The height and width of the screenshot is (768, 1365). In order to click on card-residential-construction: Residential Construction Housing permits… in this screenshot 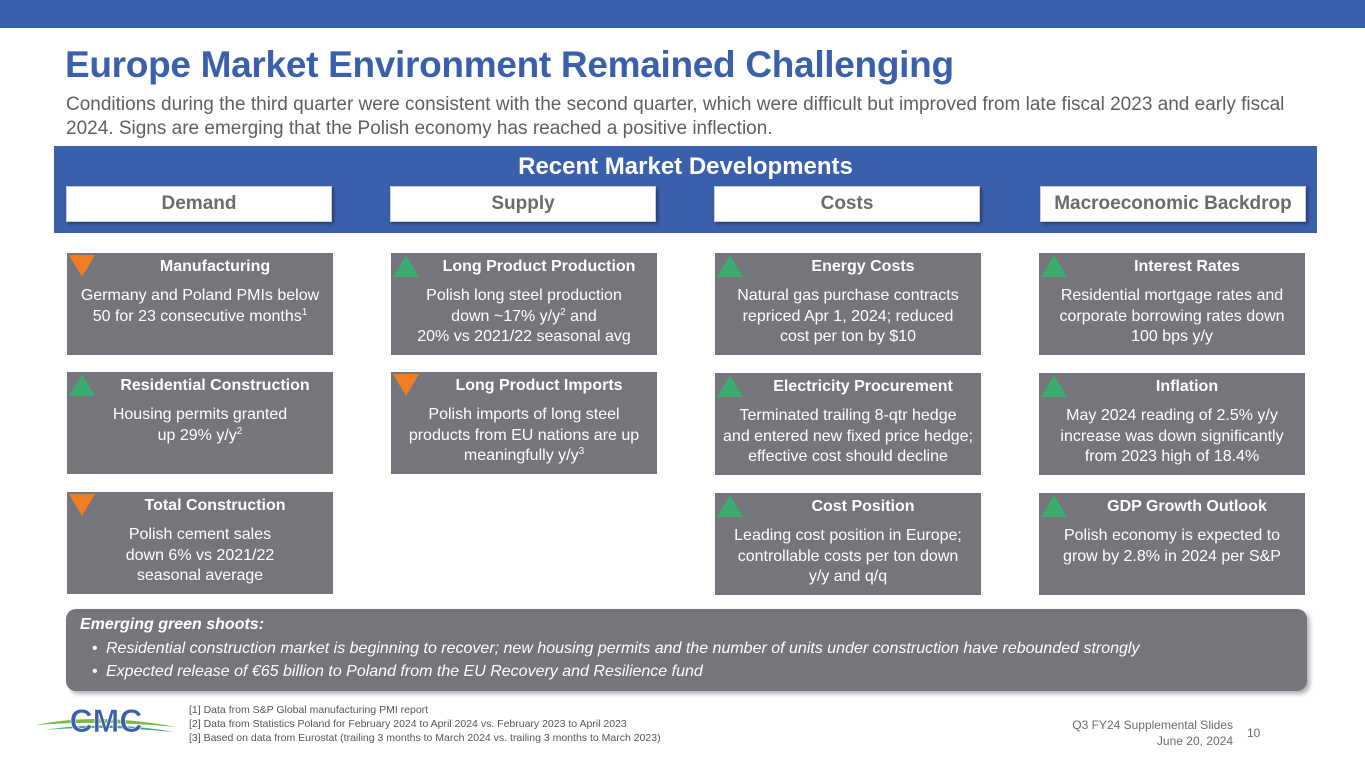, I will do `click(200, 423)`.